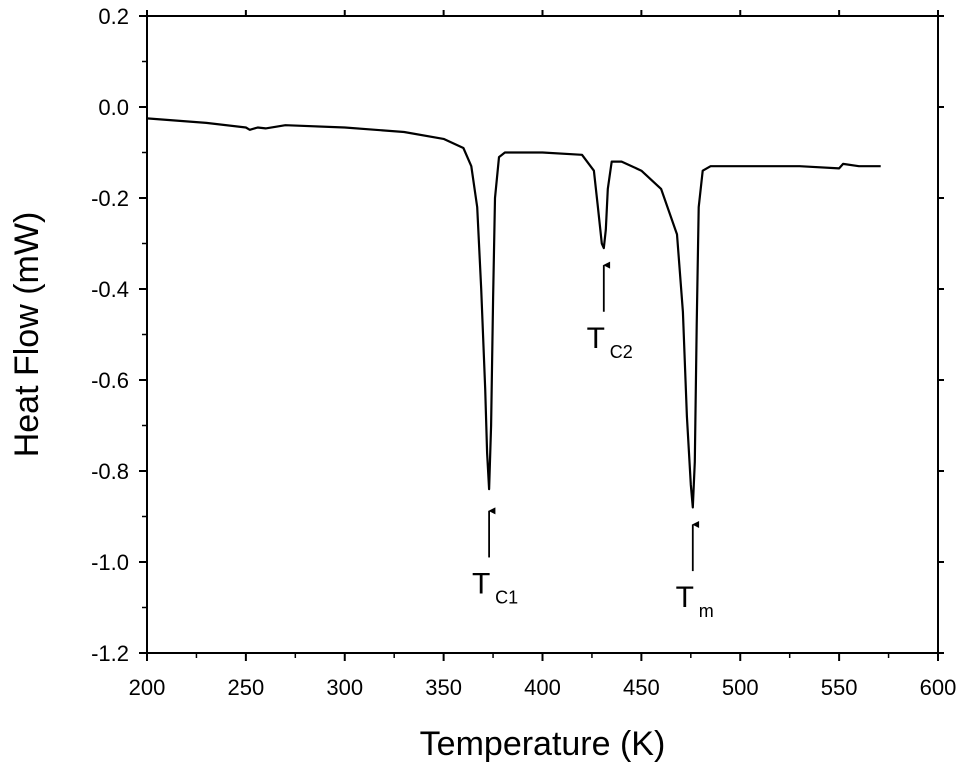 Image resolution: width=969 pixels, height=770 pixels. What do you see at coordinates (110, 562) in the screenshot?
I see `y-tick-label: -1.0` at bounding box center [110, 562].